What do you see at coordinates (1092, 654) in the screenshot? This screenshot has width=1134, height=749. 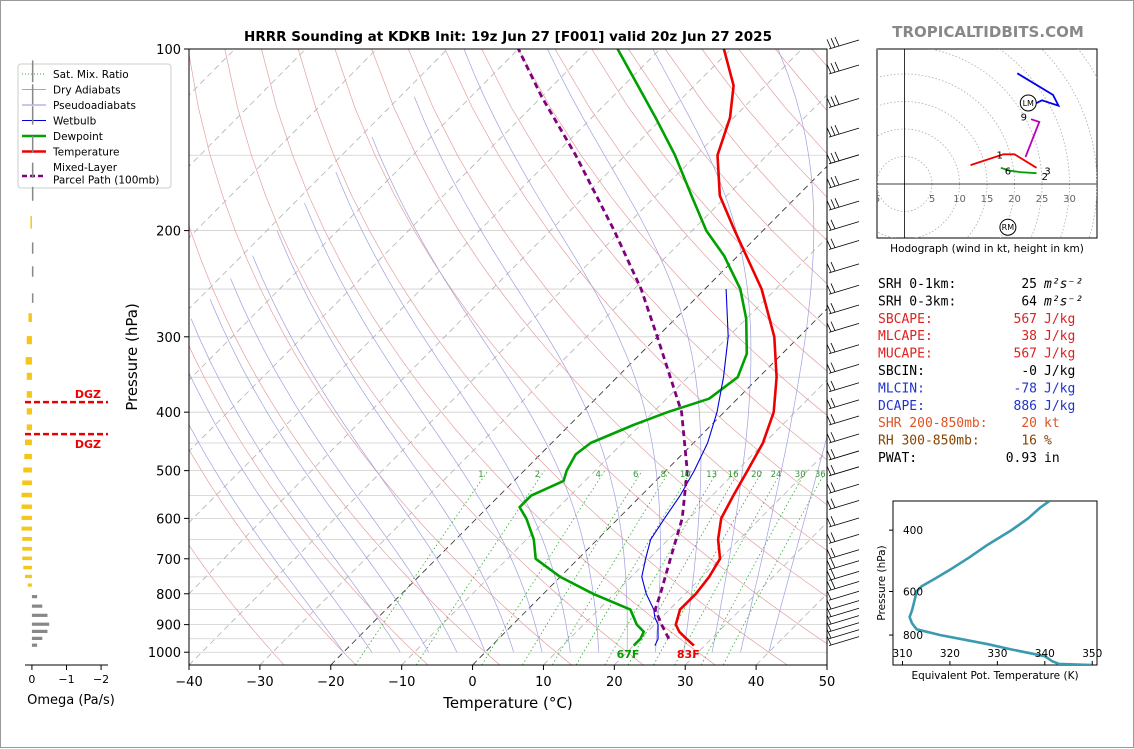 I see `theta-e-x-tick-label: 350` at bounding box center [1092, 654].